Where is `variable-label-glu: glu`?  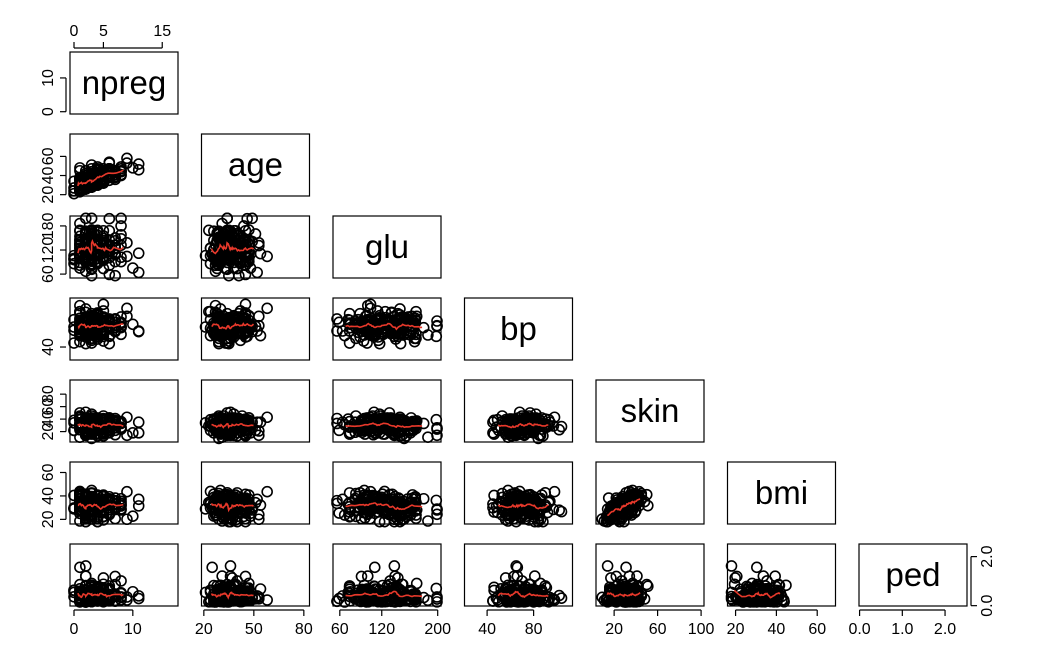 variable-label-glu: glu is located at coordinates (387, 246).